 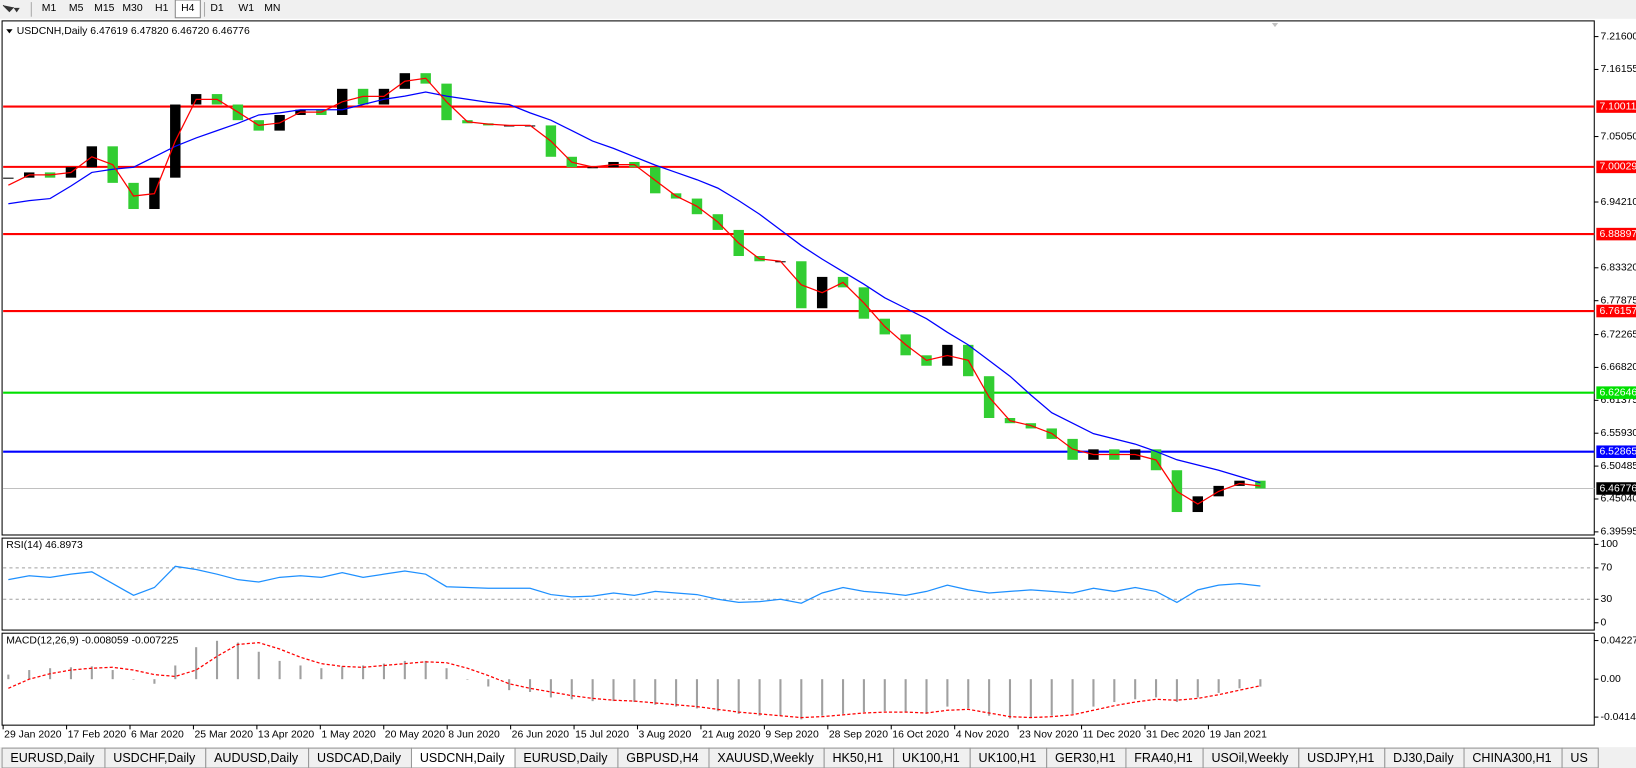 What do you see at coordinates (1607, 599) in the screenshot?
I see `y-tick-label: 30` at bounding box center [1607, 599].